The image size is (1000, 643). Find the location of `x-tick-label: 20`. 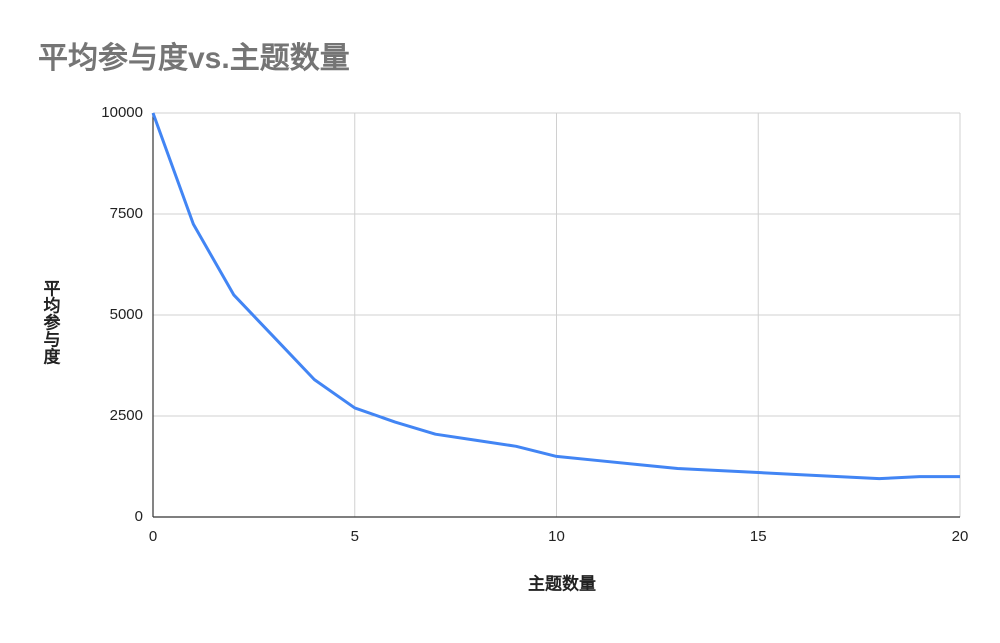

x-tick-label: 20 is located at coordinates (960, 536).